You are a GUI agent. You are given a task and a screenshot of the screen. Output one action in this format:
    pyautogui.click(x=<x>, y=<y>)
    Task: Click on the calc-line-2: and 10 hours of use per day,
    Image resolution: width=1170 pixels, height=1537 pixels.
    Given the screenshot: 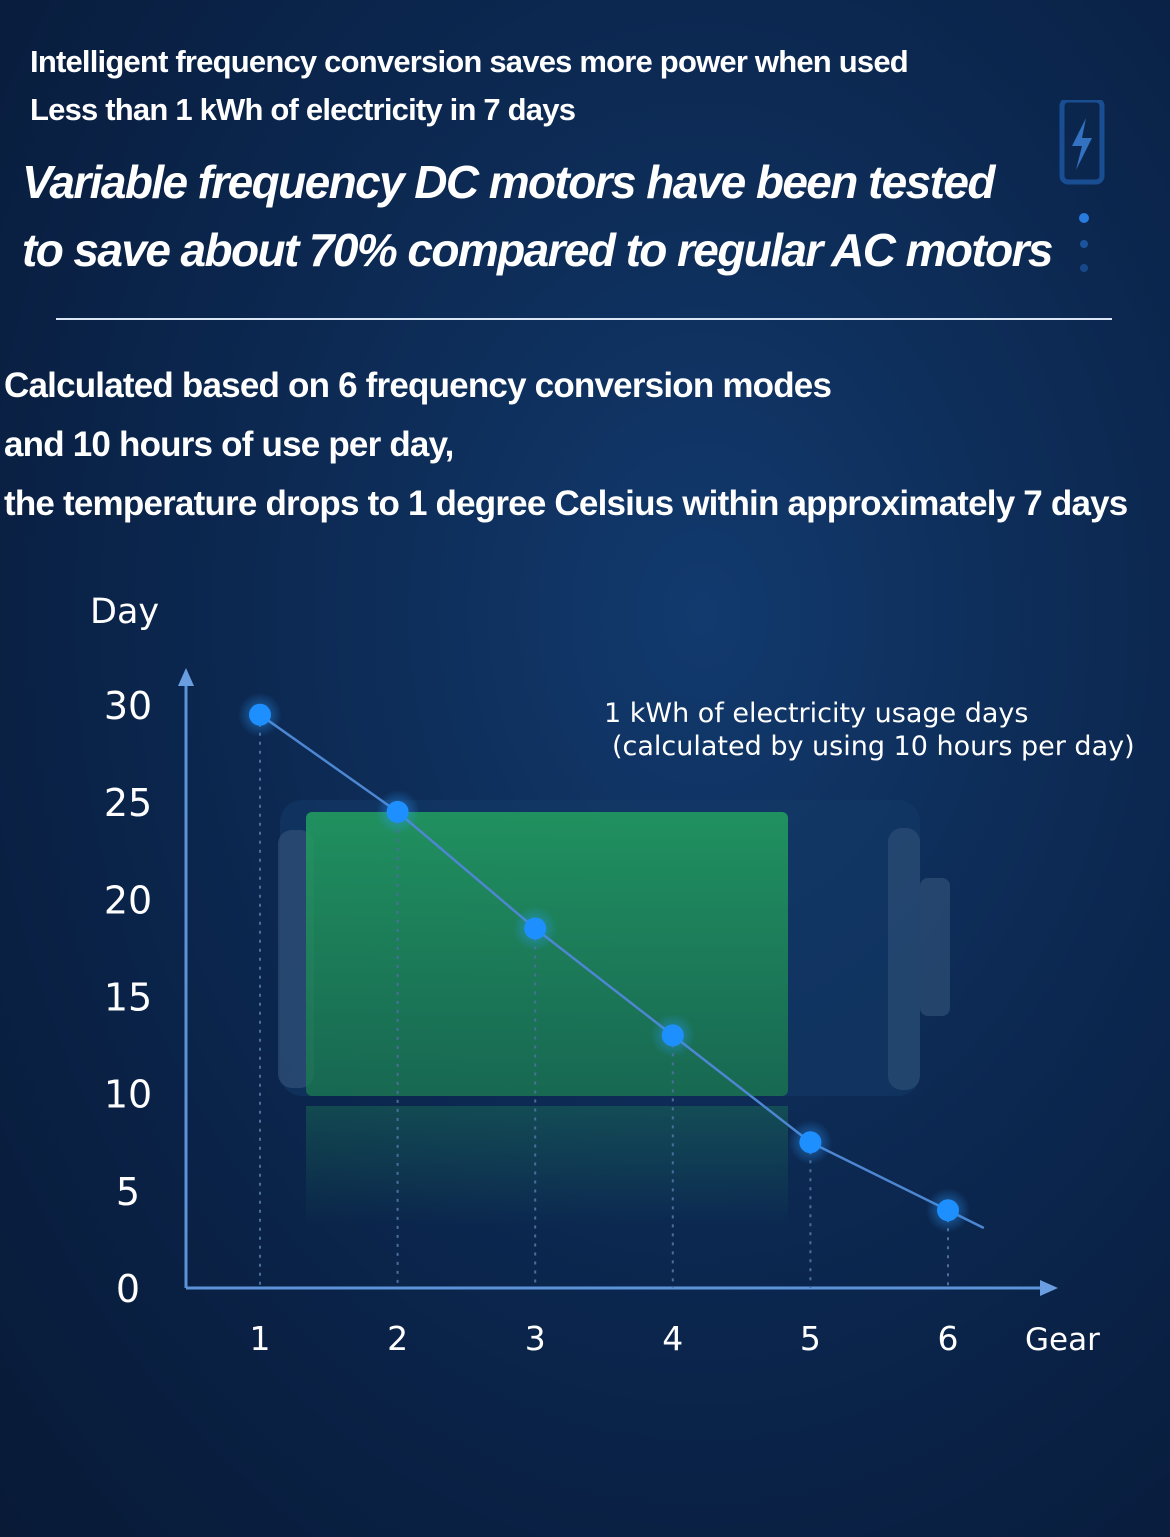 What is the action you would take?
    pyautogui.click(x=229, y=444)
    